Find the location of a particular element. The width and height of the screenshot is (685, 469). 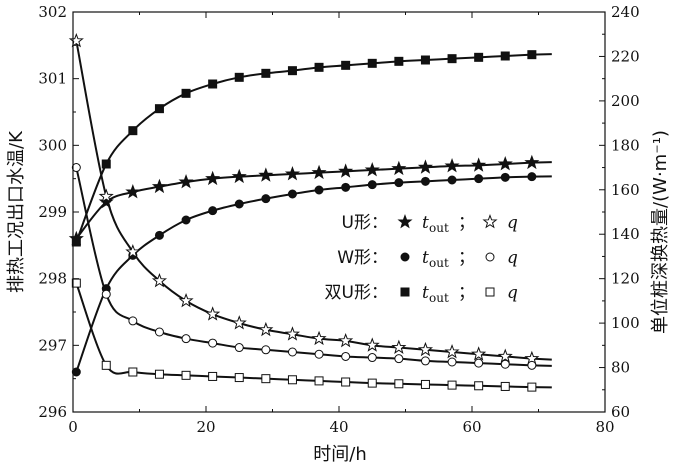

x-axis-label: 时间/h is located at coordinates (339, 454).